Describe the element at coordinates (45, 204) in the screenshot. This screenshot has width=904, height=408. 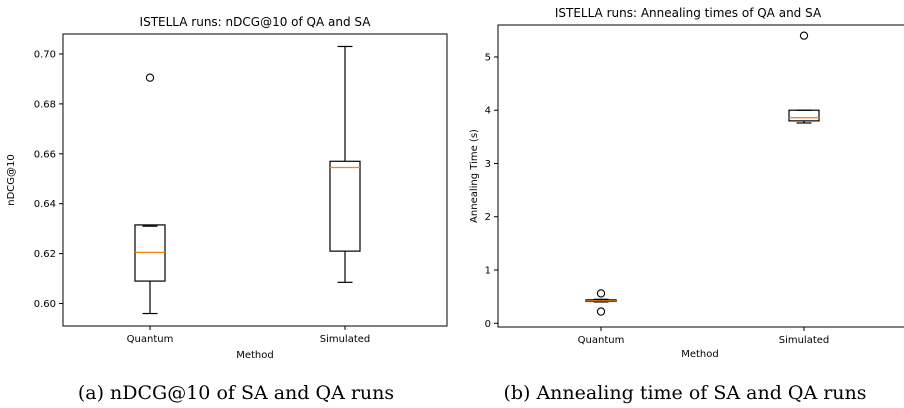
I see `y-tick-label-ndcg: 0.64` at that location.